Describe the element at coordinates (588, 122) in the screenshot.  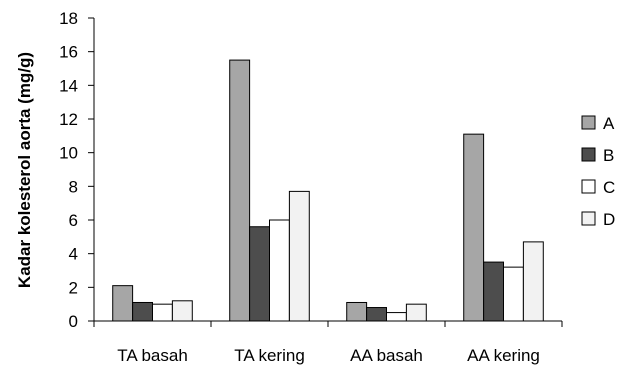
I see `legend-swatch-A` at that location.